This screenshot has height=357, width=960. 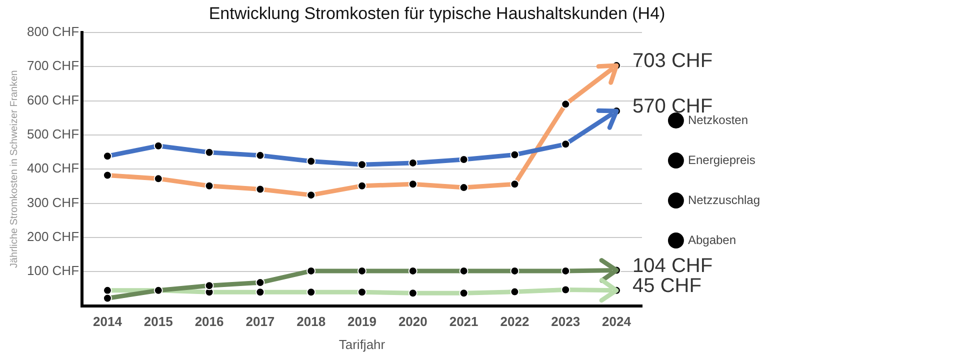 What do you see at coordinates (53, 66) in the screenshot?
I see `y-tick-label: 700 CHF` at bounding box center [53, 66].